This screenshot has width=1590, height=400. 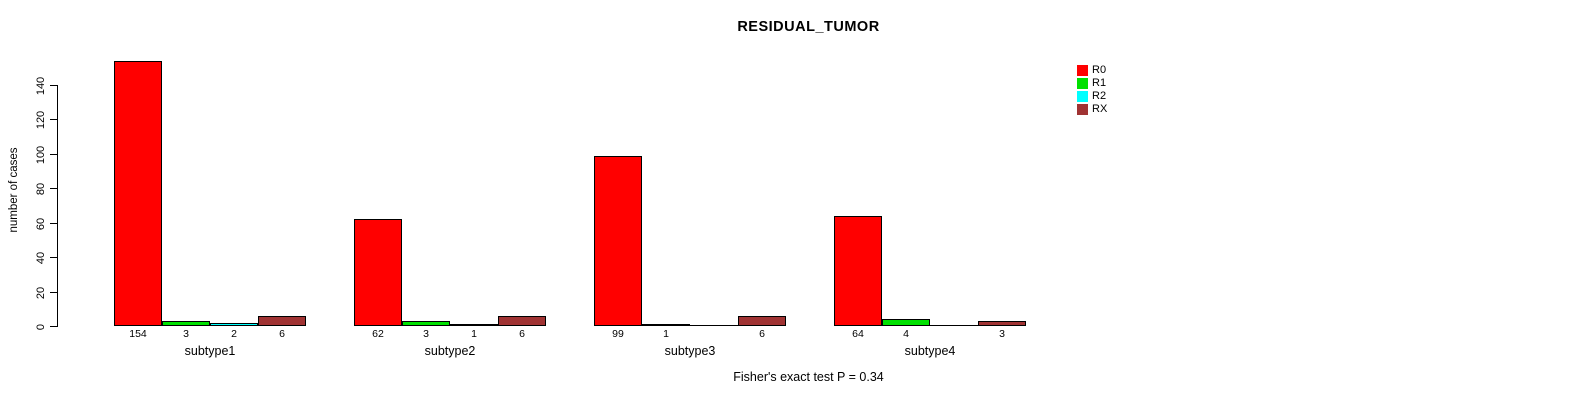 What do you see at coordinates (1099, 83) in the screenshot?
I see `legend-label-r1: R1` at bounding box center [1099, 83].